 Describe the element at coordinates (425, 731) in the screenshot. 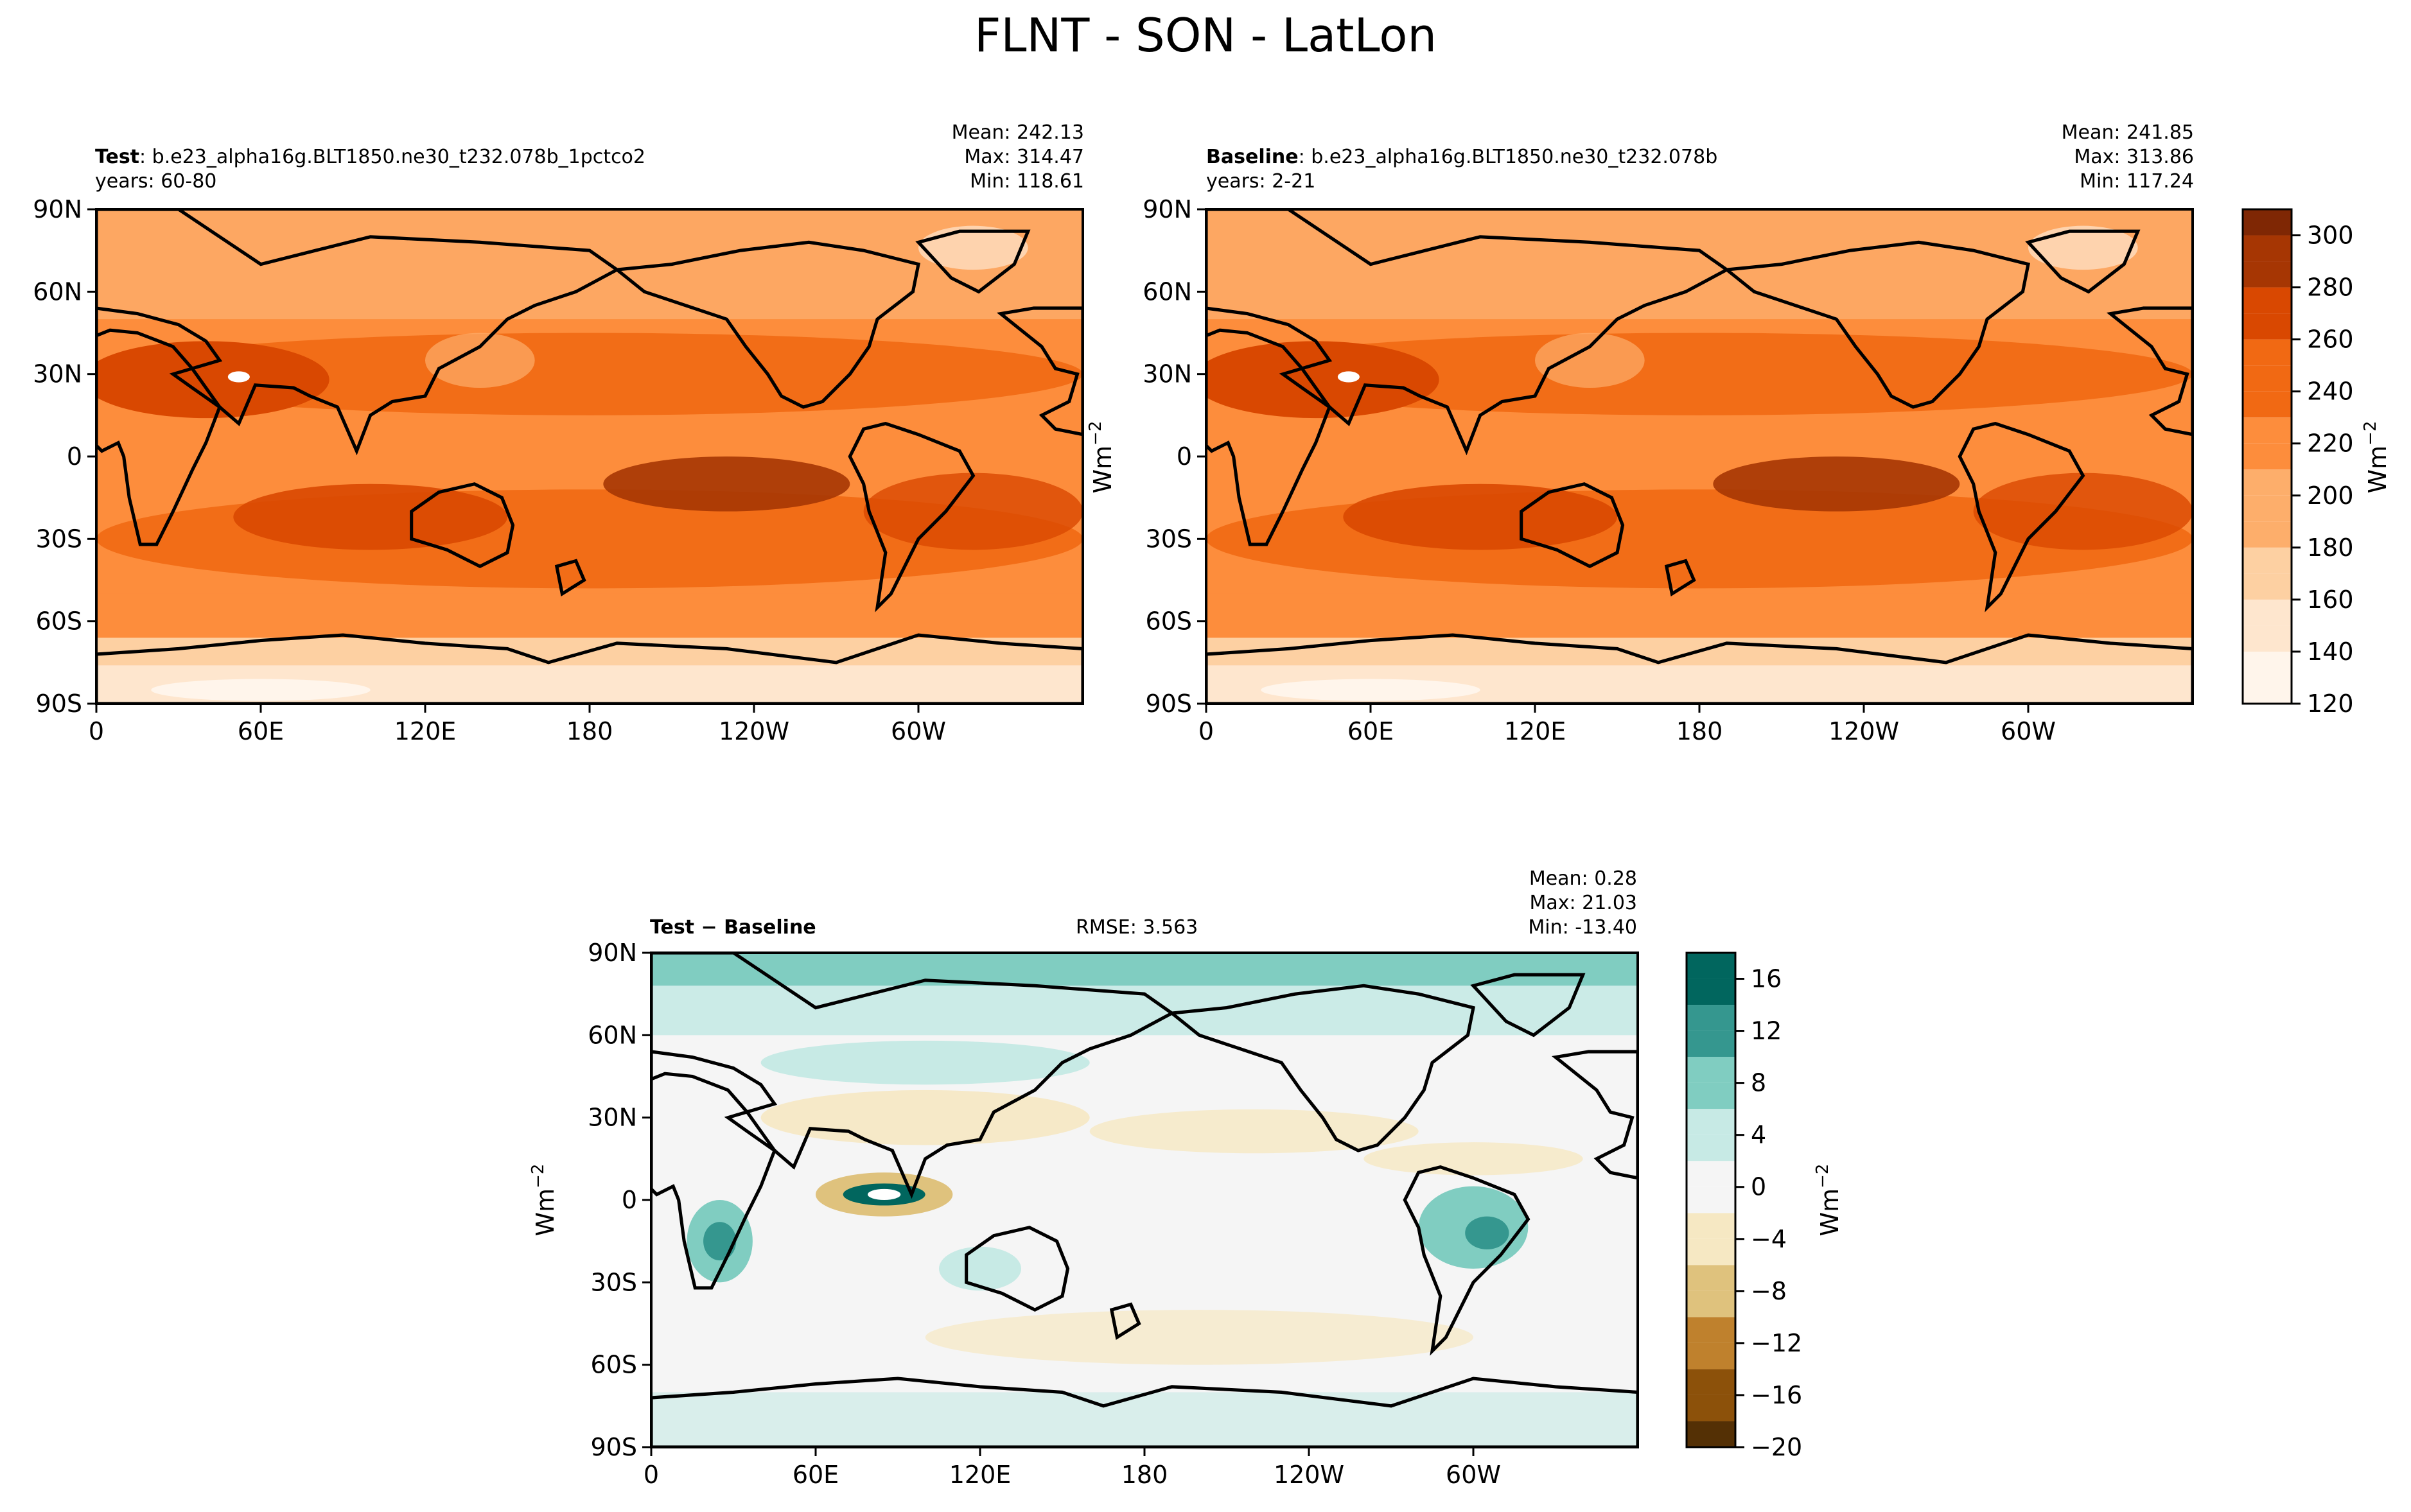

I see `test-xtick-label: 120E` at that location.